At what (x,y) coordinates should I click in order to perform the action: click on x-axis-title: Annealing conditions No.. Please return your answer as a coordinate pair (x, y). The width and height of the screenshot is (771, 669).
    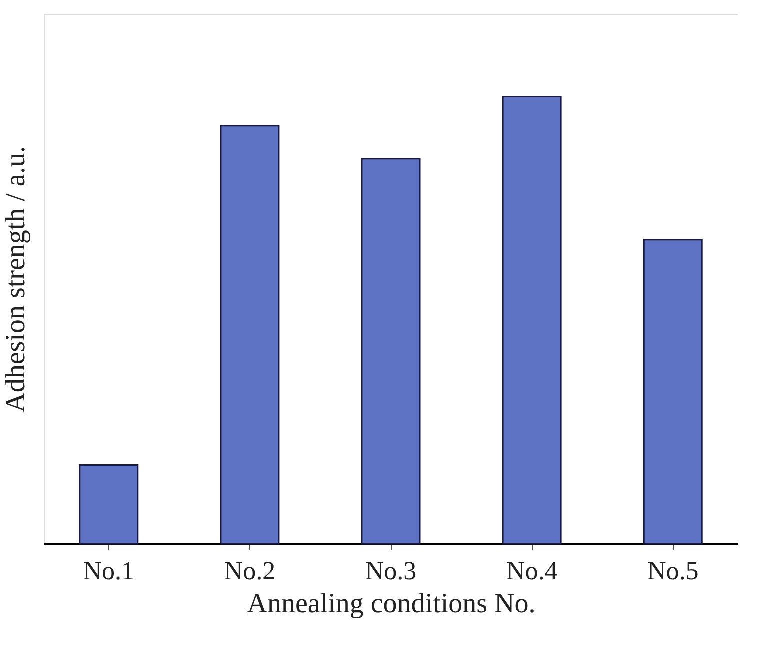
    Looking at the image, I should click on (391, 604).